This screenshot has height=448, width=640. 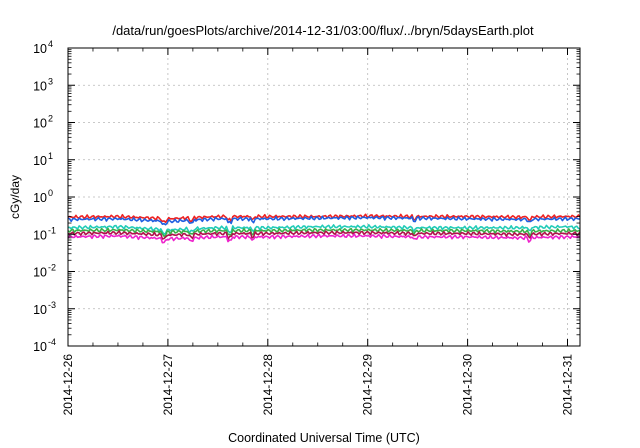 I want to click on x-tick-label: 2014-12-27, so click(x=168, y=385).